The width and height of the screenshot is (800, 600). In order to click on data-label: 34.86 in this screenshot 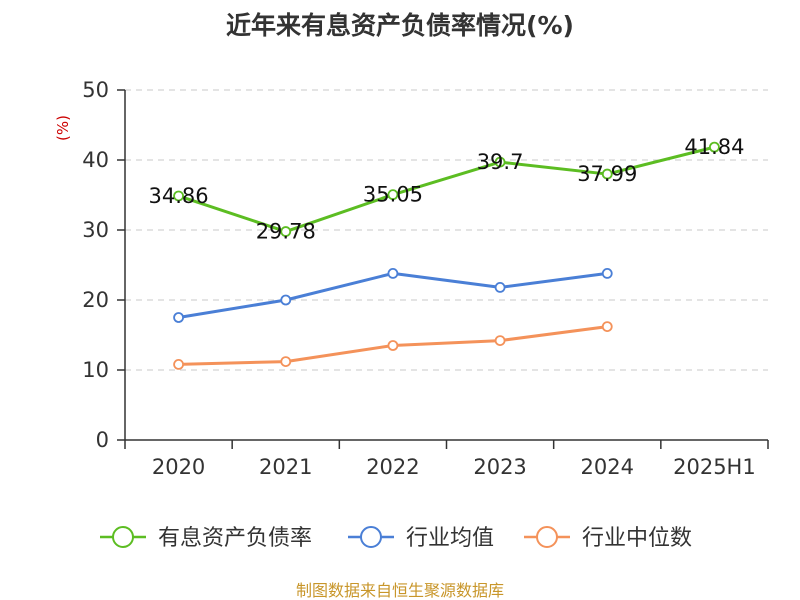, I will do `click(179, 196)`.